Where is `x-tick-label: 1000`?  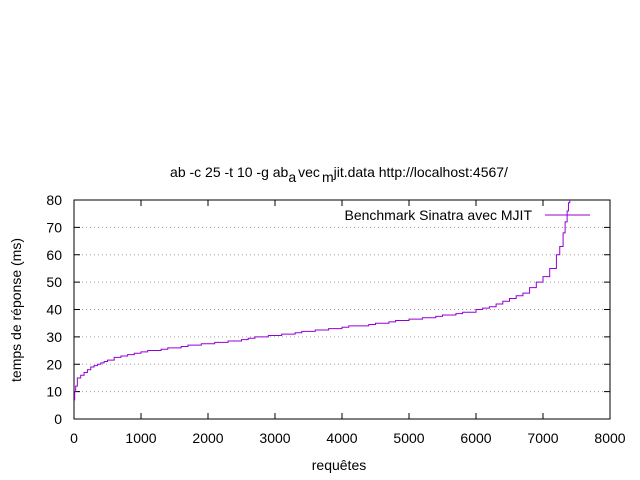
x-tick-label: 1000 is located at coordinates (140, 438).